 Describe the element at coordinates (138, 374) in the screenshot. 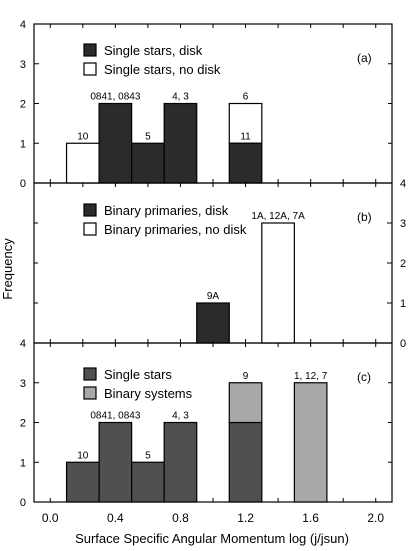

I see `legend-label: Single stars` at that location.